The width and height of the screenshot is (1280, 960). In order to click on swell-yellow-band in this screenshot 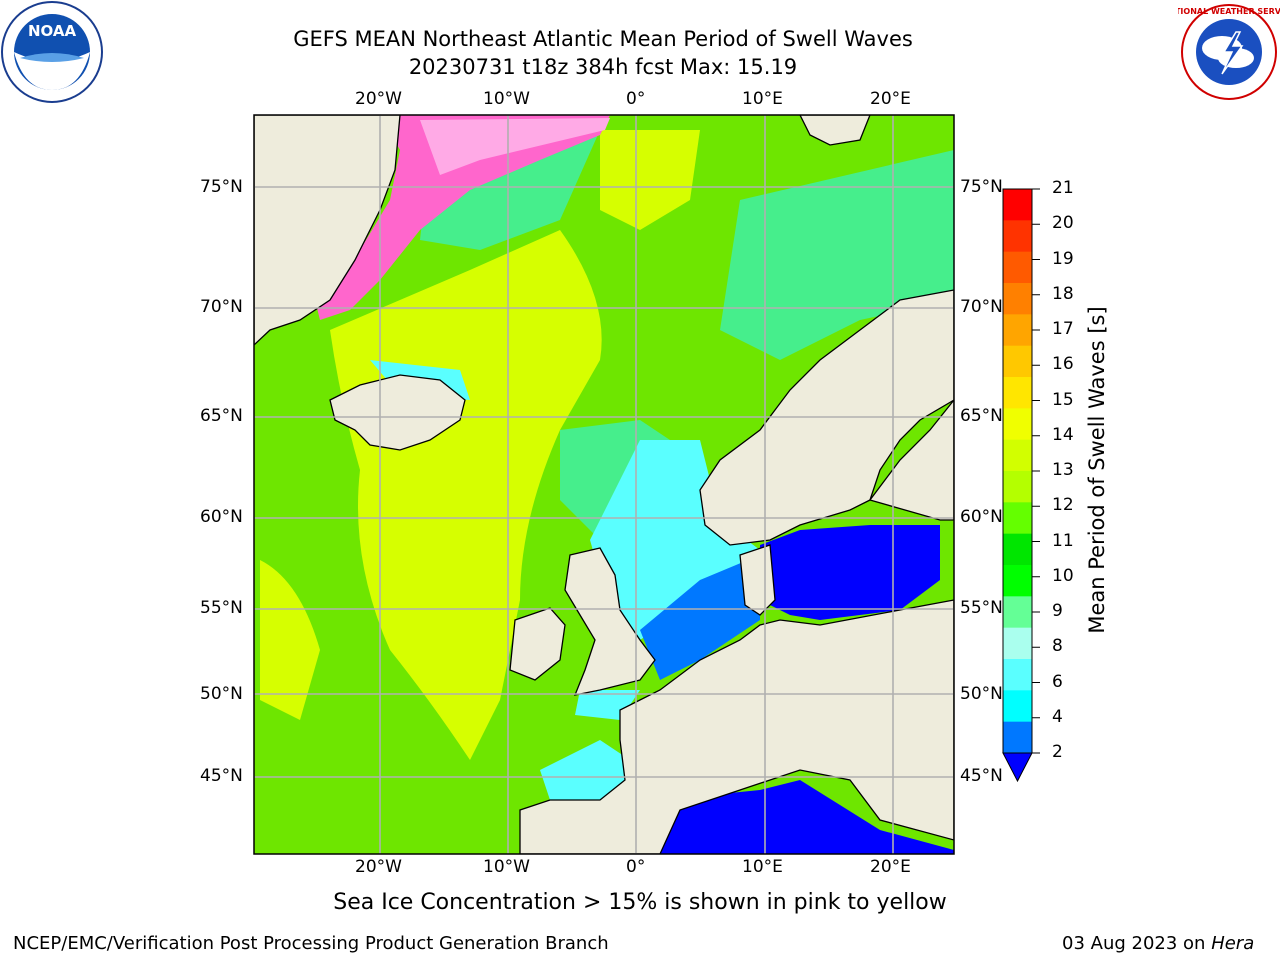, I will do `click(466, 495)`.